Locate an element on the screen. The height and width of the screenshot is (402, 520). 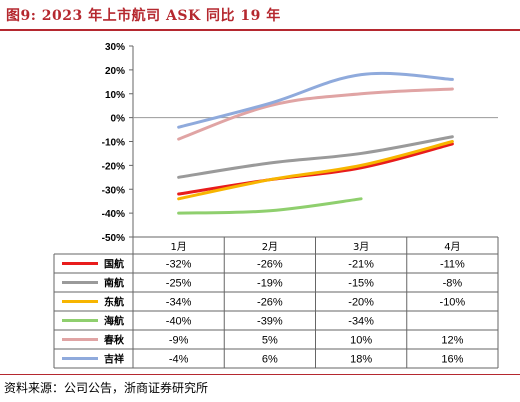
table-cell-value: -40% is located at coordinates (179, 322).